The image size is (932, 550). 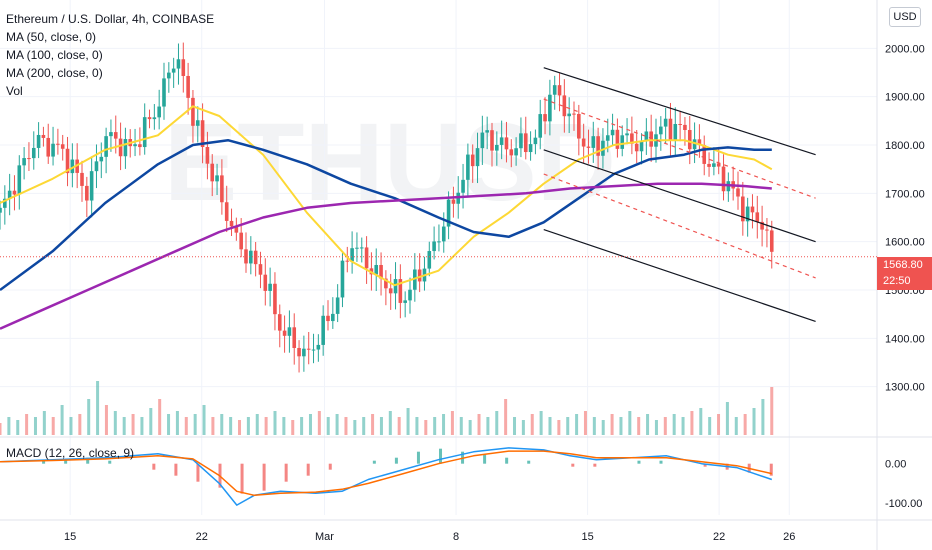 I want to click on y-tick-label: 1600.00, so click(x=905, y=243).